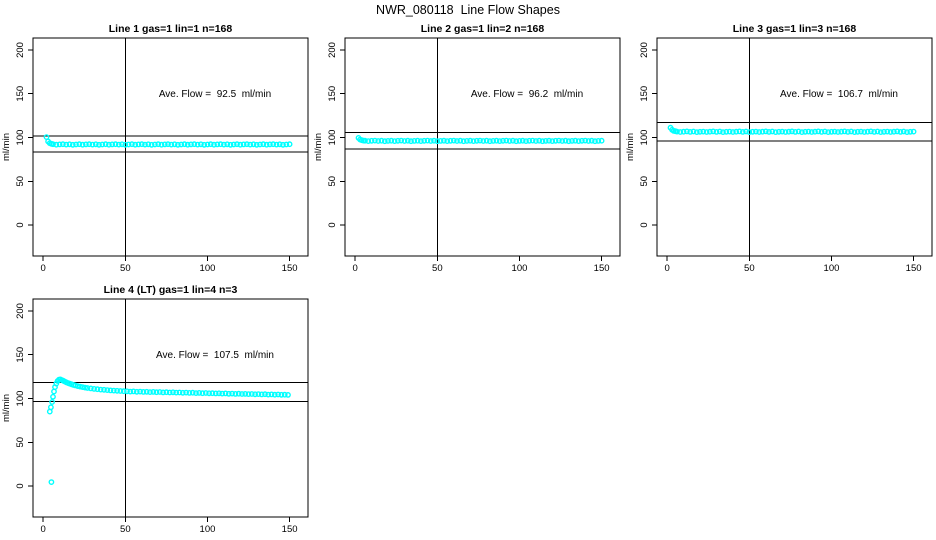 The image size is (936, 540). What do you see at coordinates (318, 147) in the screenshot?
I see `y-axis-label: ml/min` at bounding box center [318, 147].